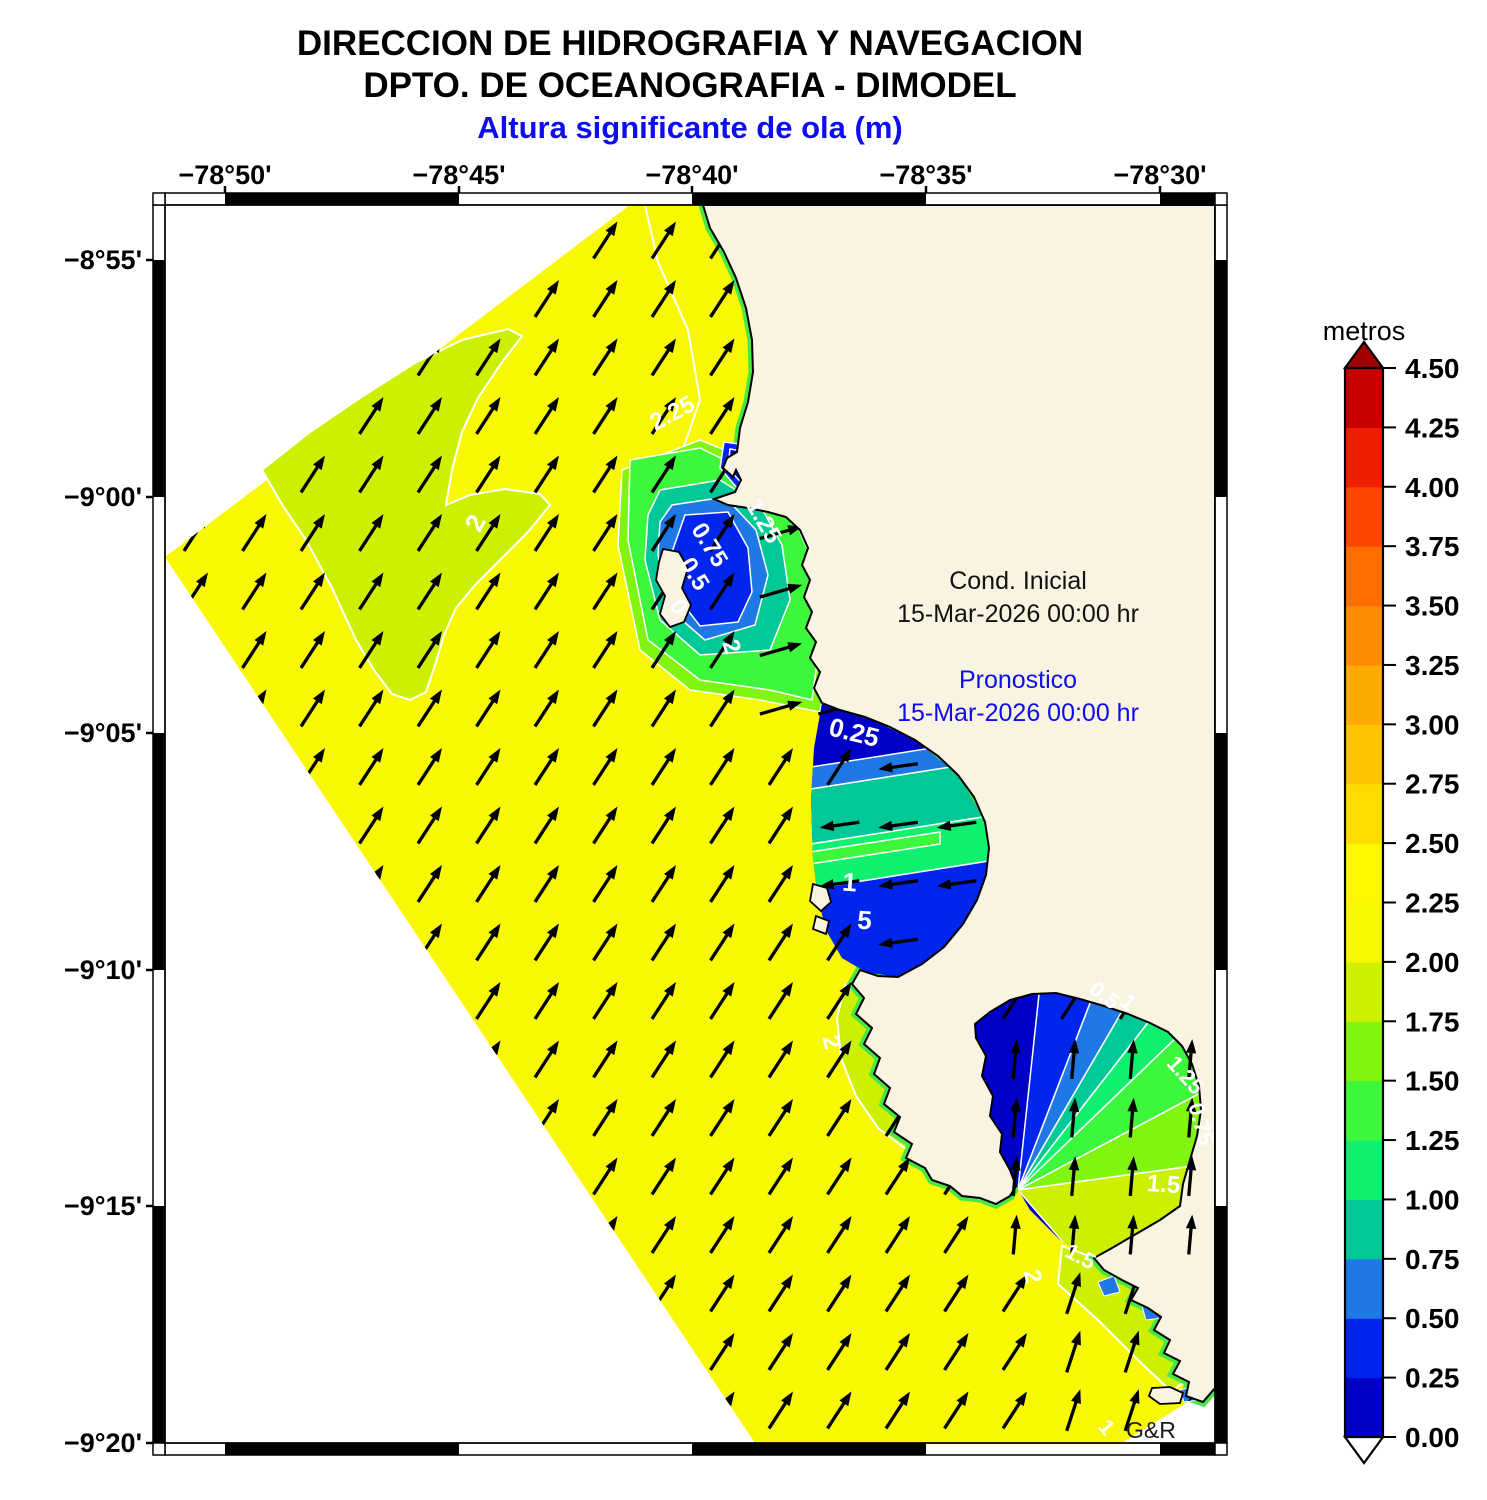  What do you see at coordinates (1018, 713) in the screenshot?
I see `forecast-date: 15-Mar-2026 00:00 hr` at bounding box center [1018, 713].